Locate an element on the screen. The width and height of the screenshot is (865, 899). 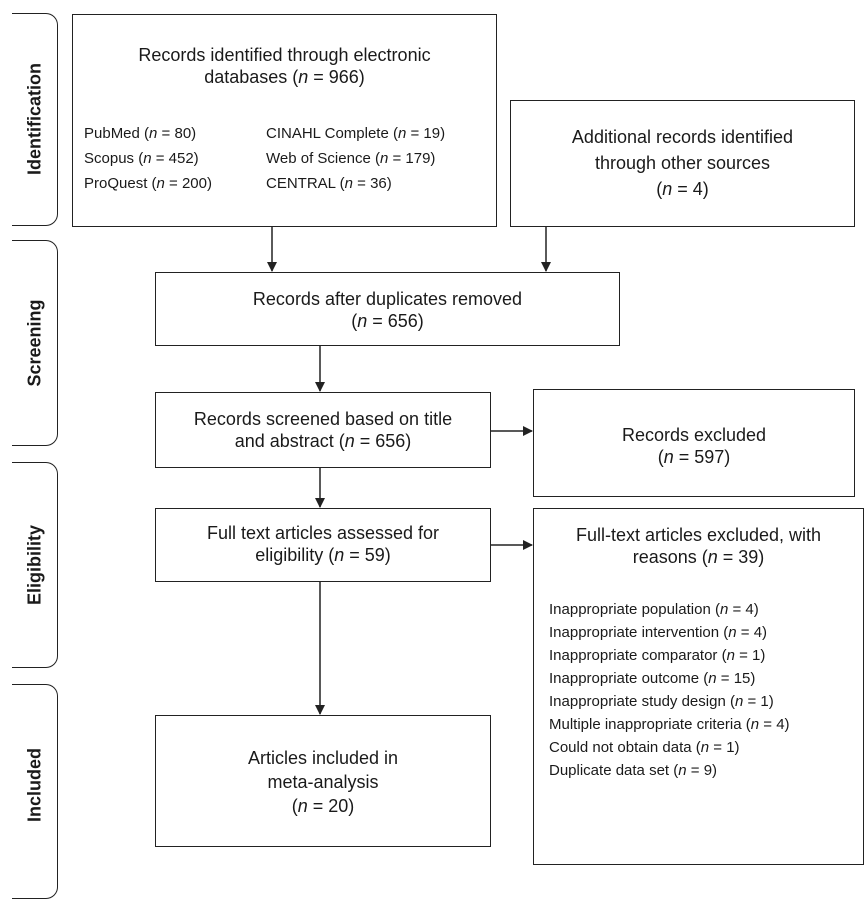
additional-records-box is located at coordinates (682, 163).